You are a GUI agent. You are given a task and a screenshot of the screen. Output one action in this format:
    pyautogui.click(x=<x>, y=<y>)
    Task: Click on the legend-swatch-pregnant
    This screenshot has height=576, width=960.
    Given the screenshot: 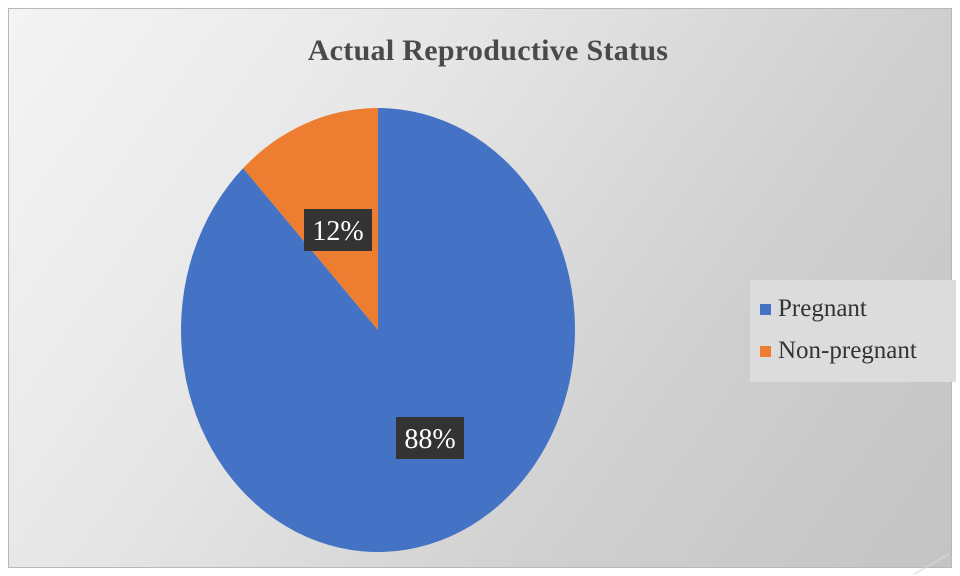 What is the action you would take?
    pyautogui.click(x=765, y=309)
    